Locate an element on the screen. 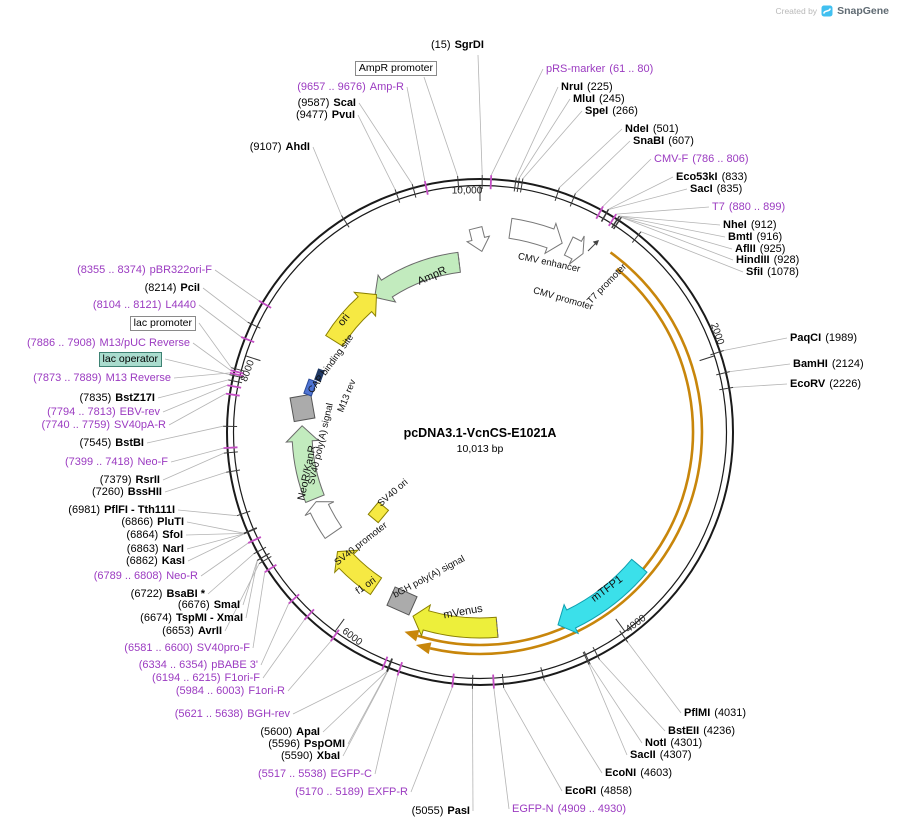  enzyme-label-pluti: (6866) PluTI is located at coordinates (152, 522).